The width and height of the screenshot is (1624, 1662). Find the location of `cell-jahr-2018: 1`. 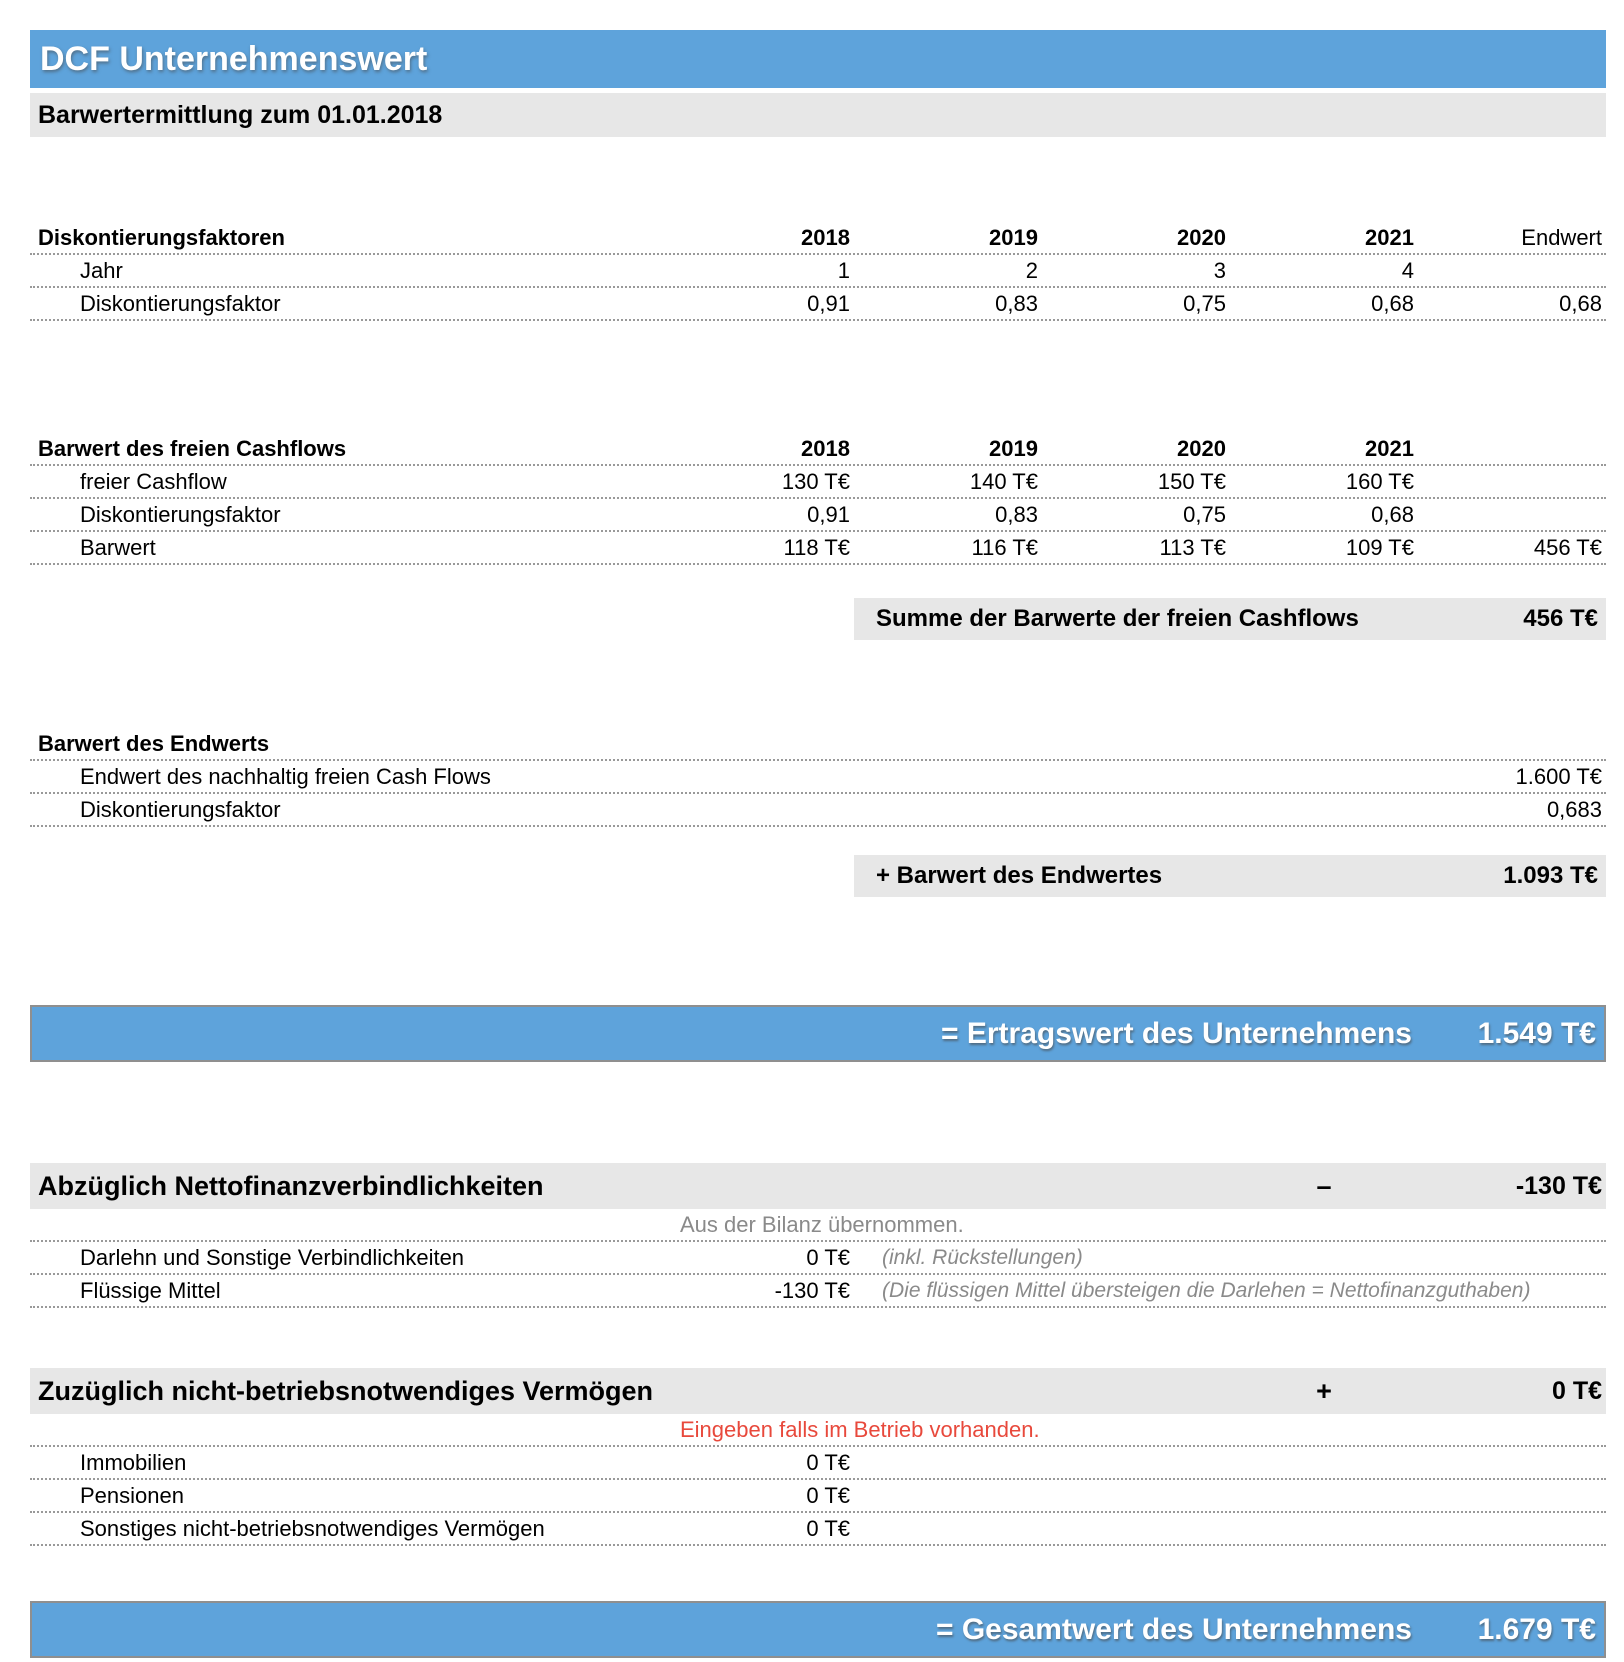

cell-jahr-2018: 1 is located at coordinates (843, 270).